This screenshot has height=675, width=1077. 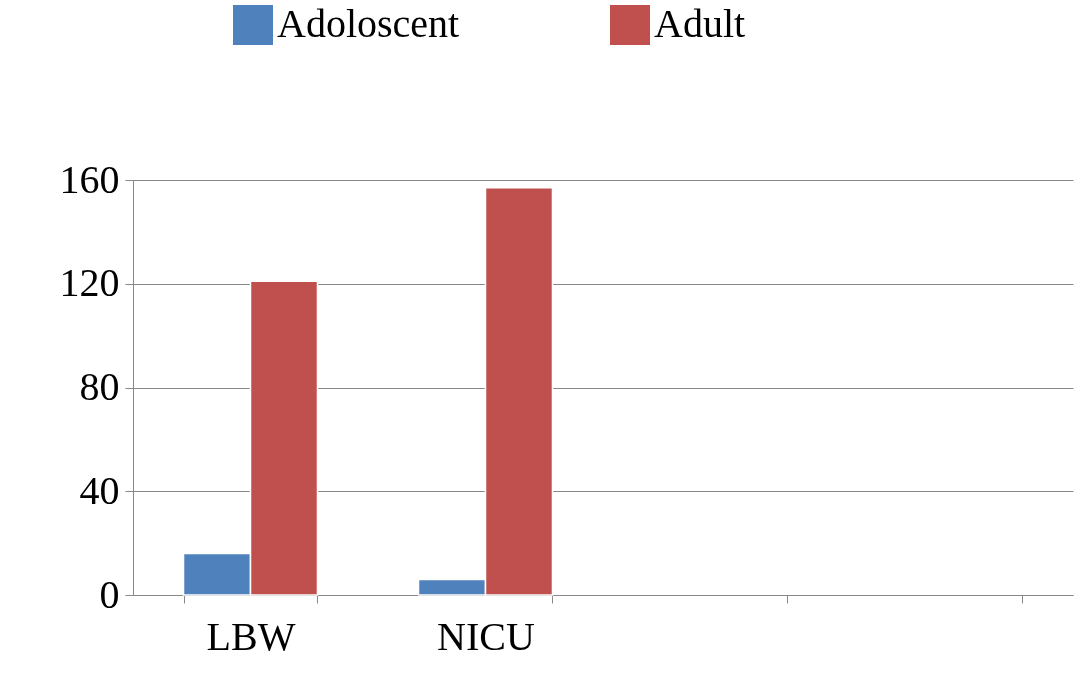 I want to click on y-tick-label: 0, so click(x=109, y=594).